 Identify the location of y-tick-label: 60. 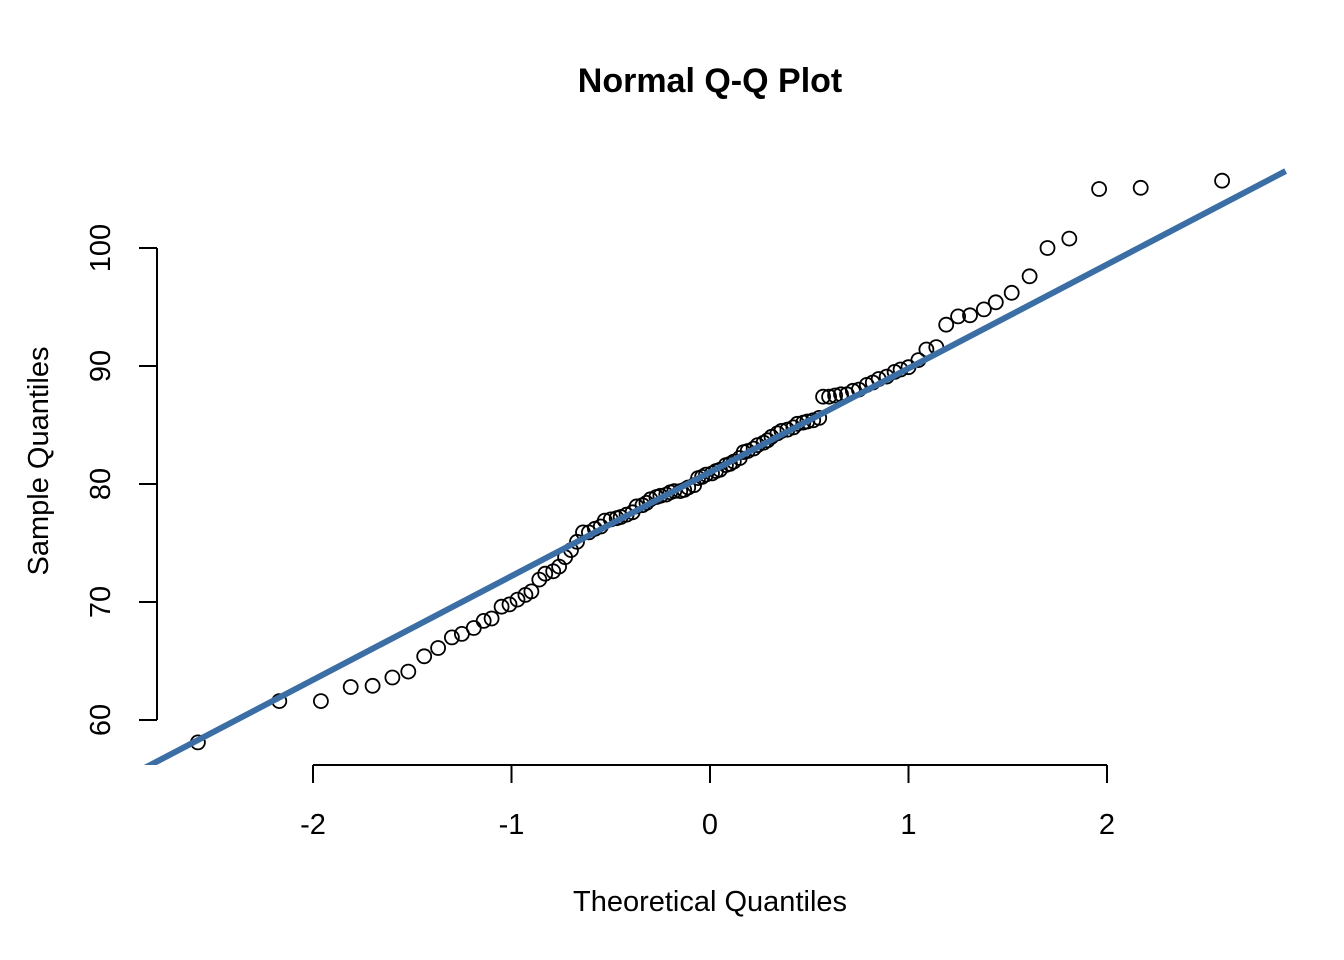
(101, 720).